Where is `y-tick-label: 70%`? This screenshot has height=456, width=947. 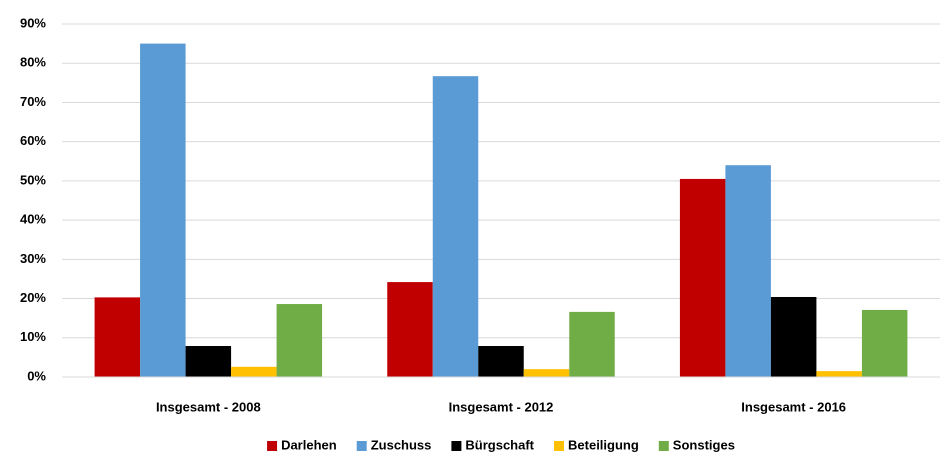
y-tick-label: 70% is located at coordinates (33, 101).